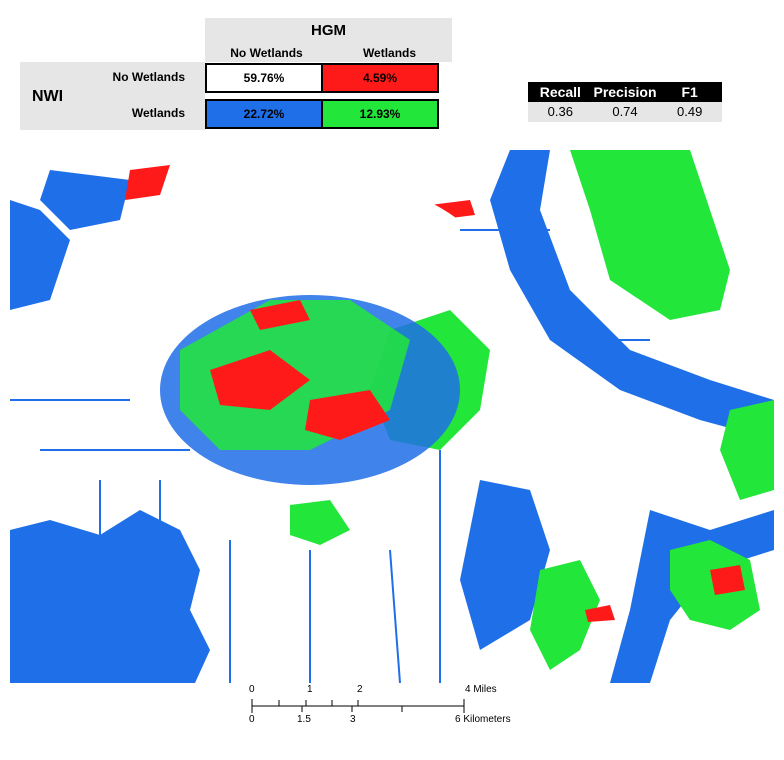 The height and width of the screenshot is (760, 784). What do you see at coordinates (48, 96) in the screenshot?
I see `nwi-title: NWI` at bounding box center [48, 96].